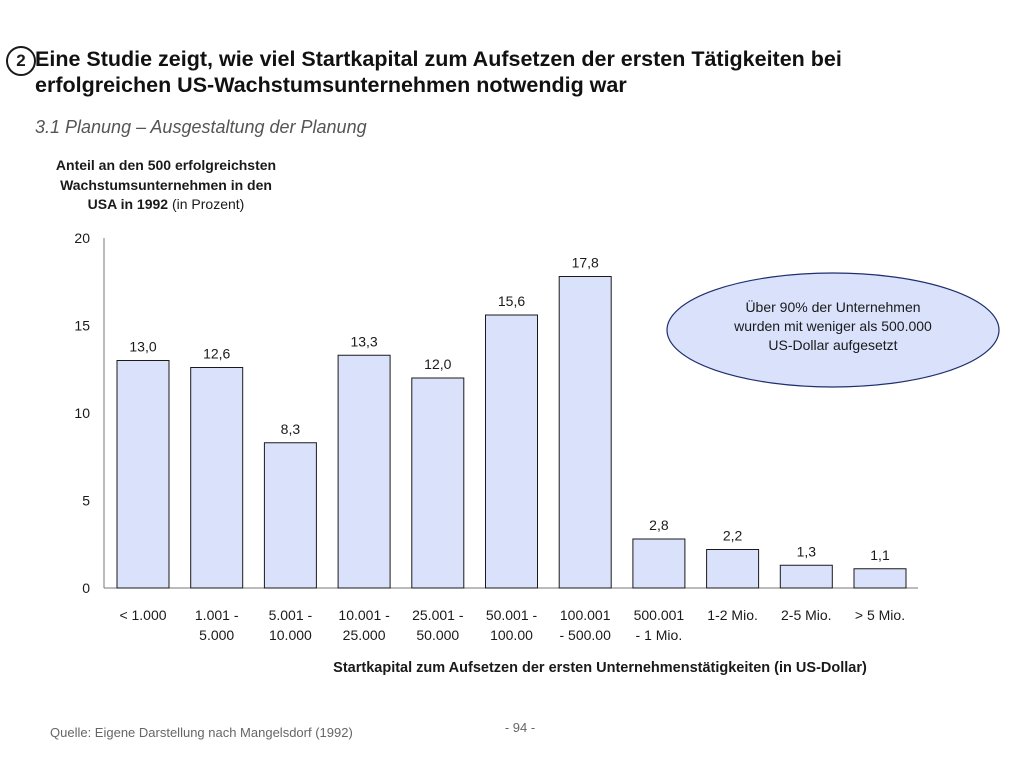 This screenshot has height=768, width=1024. I want to click on bar-value-label: 12,0, so click(437, 364).